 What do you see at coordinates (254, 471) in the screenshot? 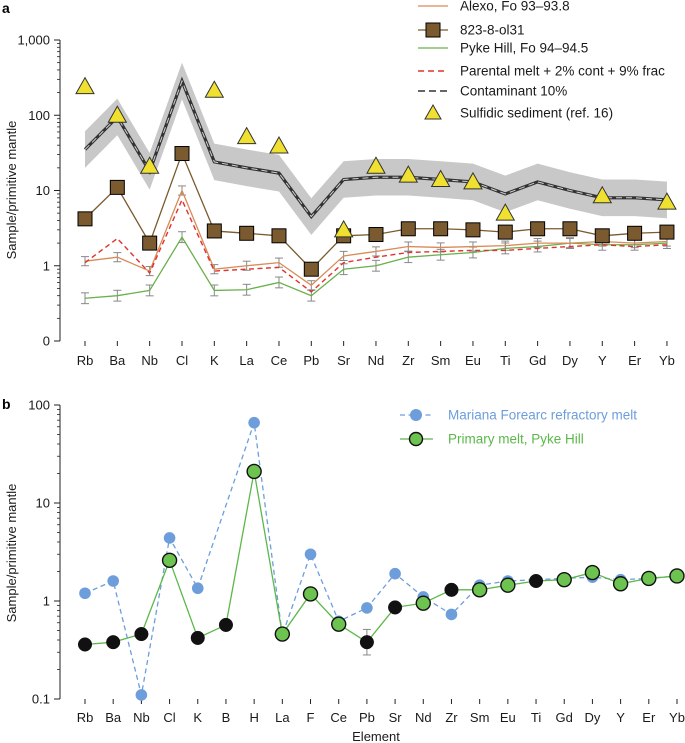
I see `primary-point-h` at bounding box center [254, 471].